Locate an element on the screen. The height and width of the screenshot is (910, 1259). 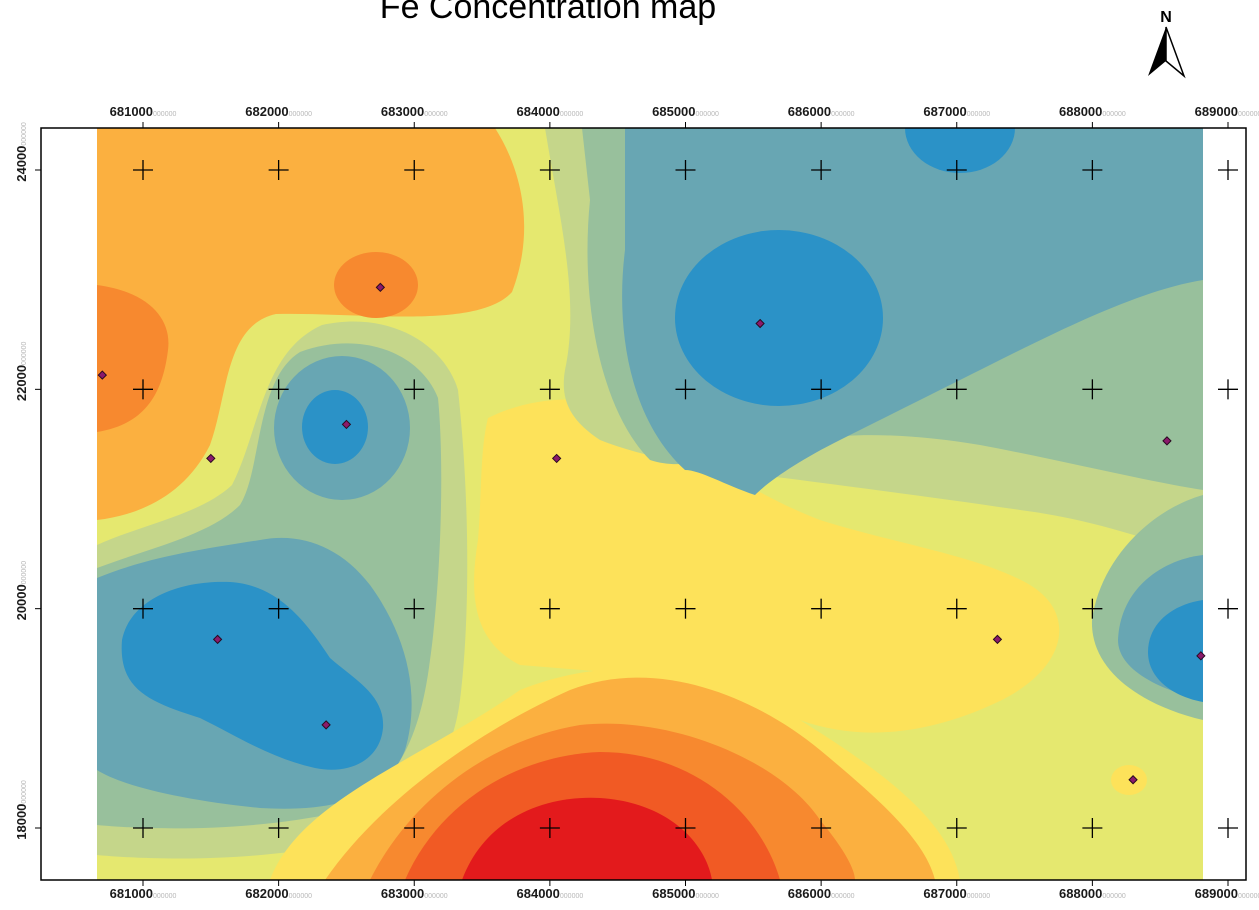
x-tick-label-top: 684000000000 is located at coordinates (550, 111).